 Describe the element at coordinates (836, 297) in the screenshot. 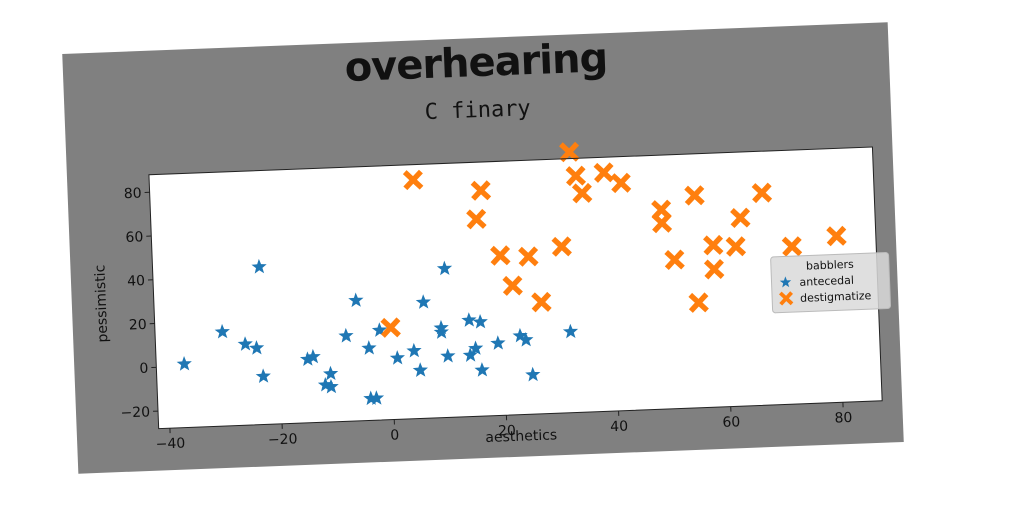

I see `legend-entry: destigmatize` at that location.